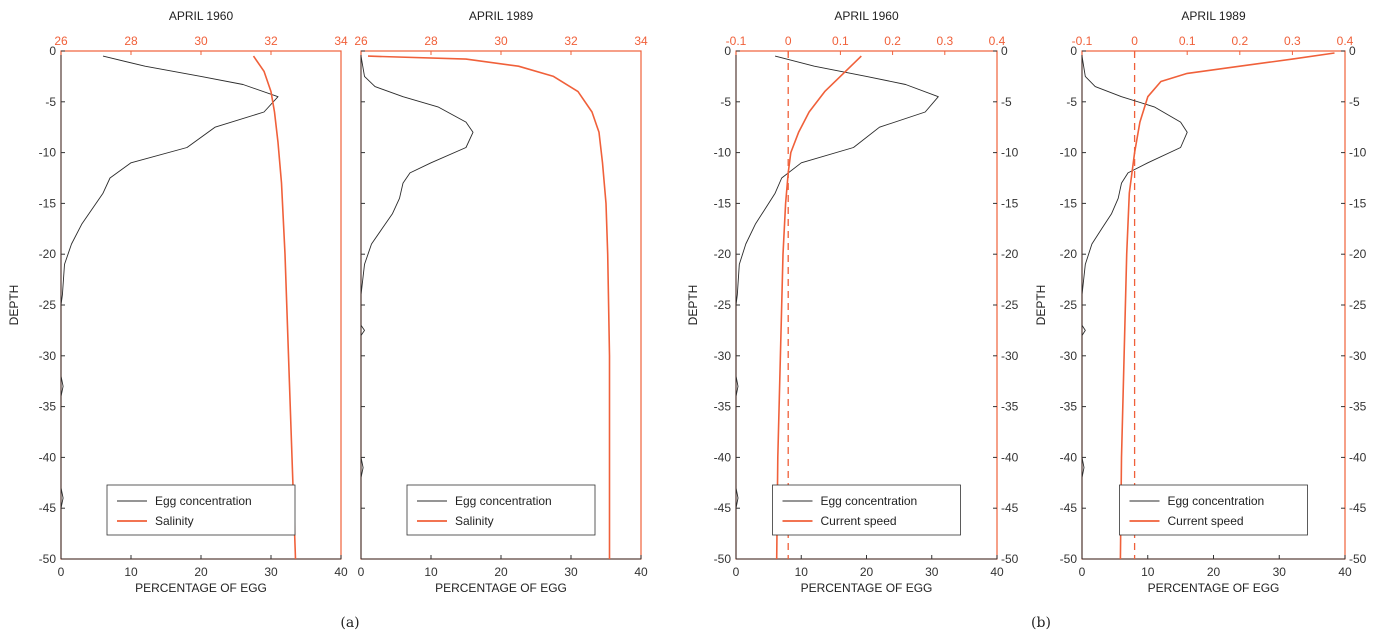  I want to click on series-line-secondary, so click(1227, 306).